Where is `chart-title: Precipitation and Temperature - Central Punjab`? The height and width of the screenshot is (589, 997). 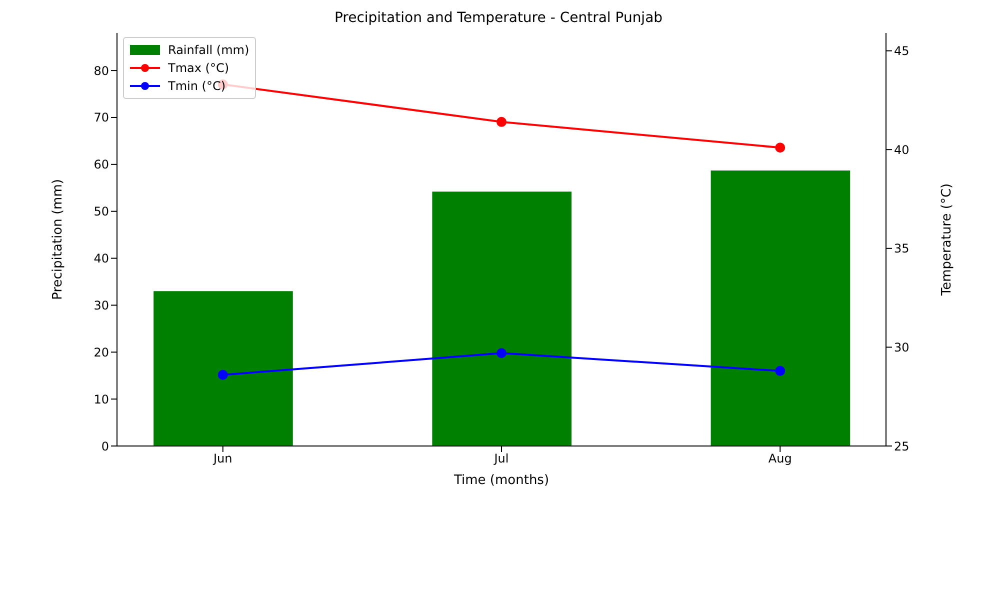
chart-title: Precipitation and Temperature - Central Punjab is located at coordinates (498, 18).